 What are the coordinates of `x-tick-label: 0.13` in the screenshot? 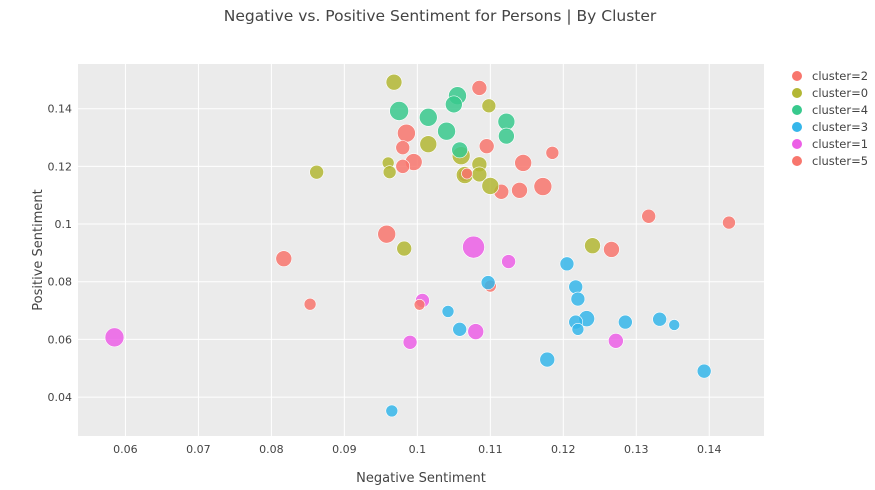 It's located at (636, 449).